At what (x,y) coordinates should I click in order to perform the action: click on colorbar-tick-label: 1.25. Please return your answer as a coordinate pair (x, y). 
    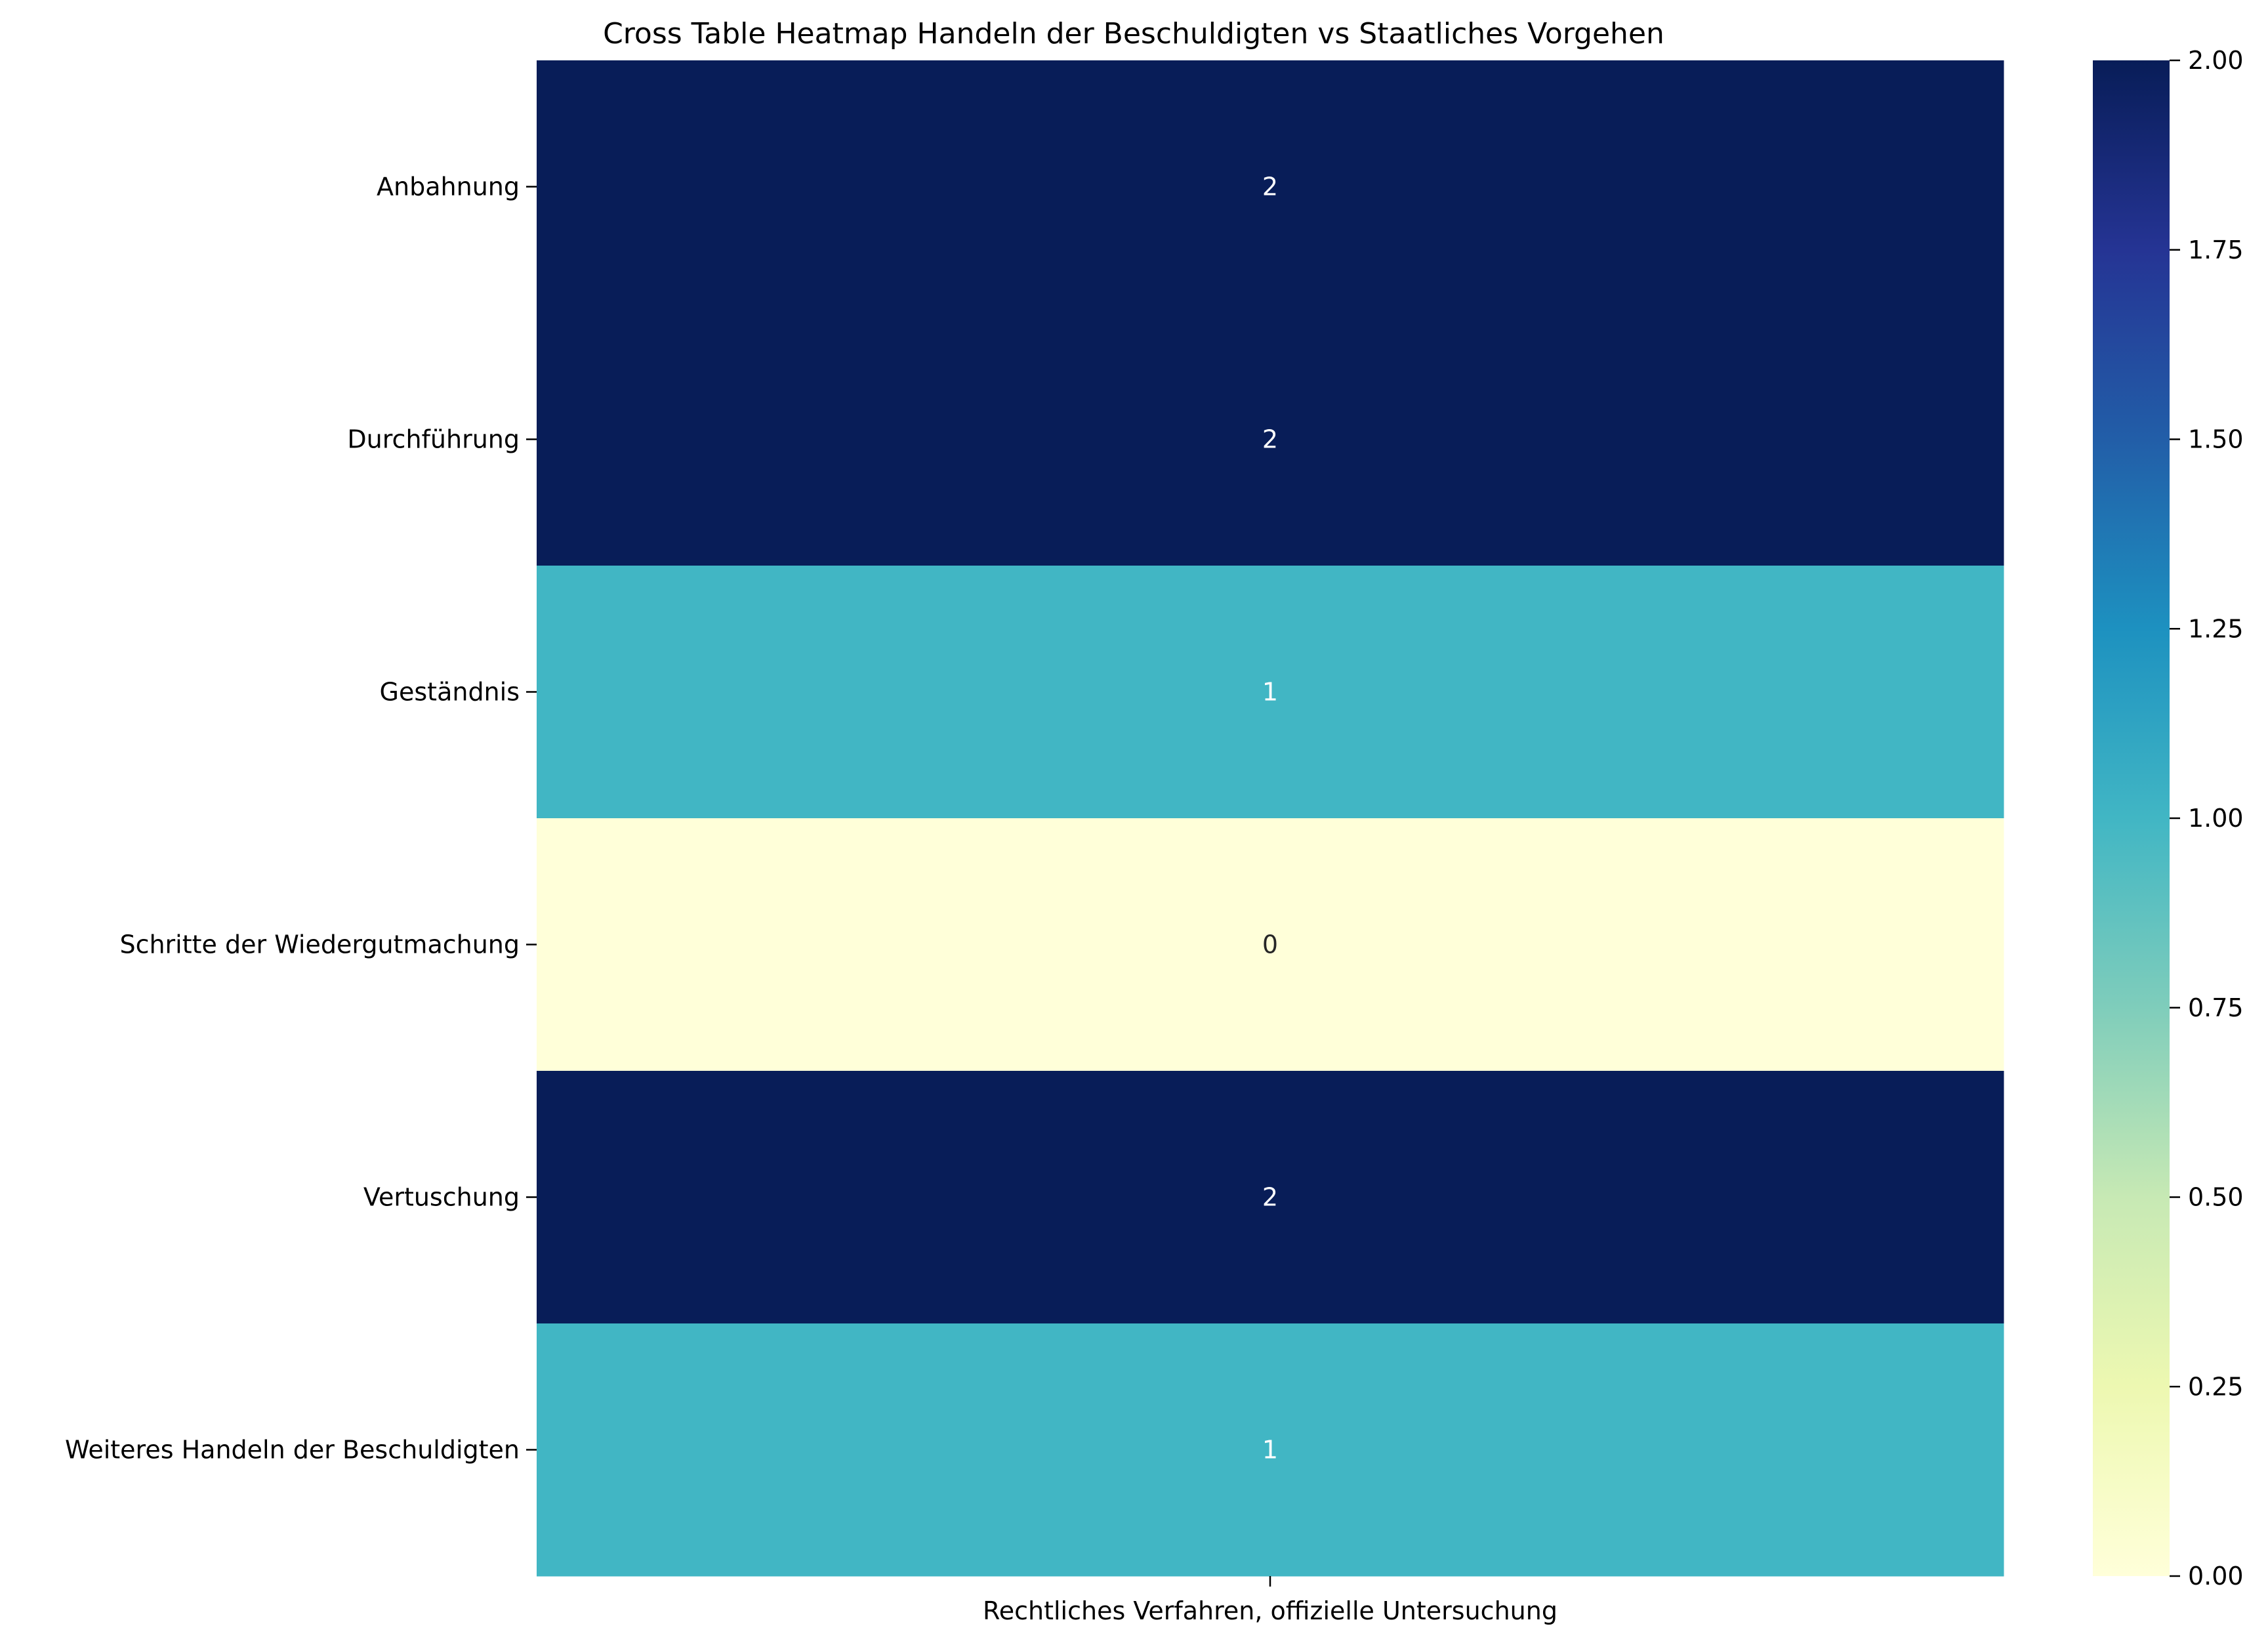
    Looking at the image, I should click on (2216, 628).